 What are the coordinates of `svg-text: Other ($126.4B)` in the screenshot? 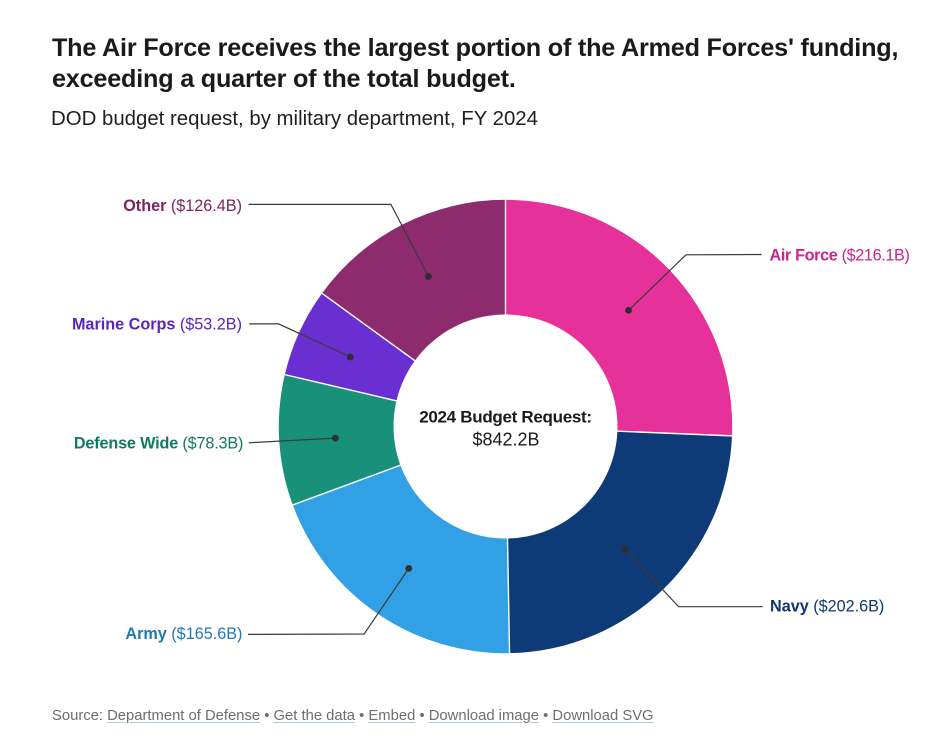 It's located at (182, 206).